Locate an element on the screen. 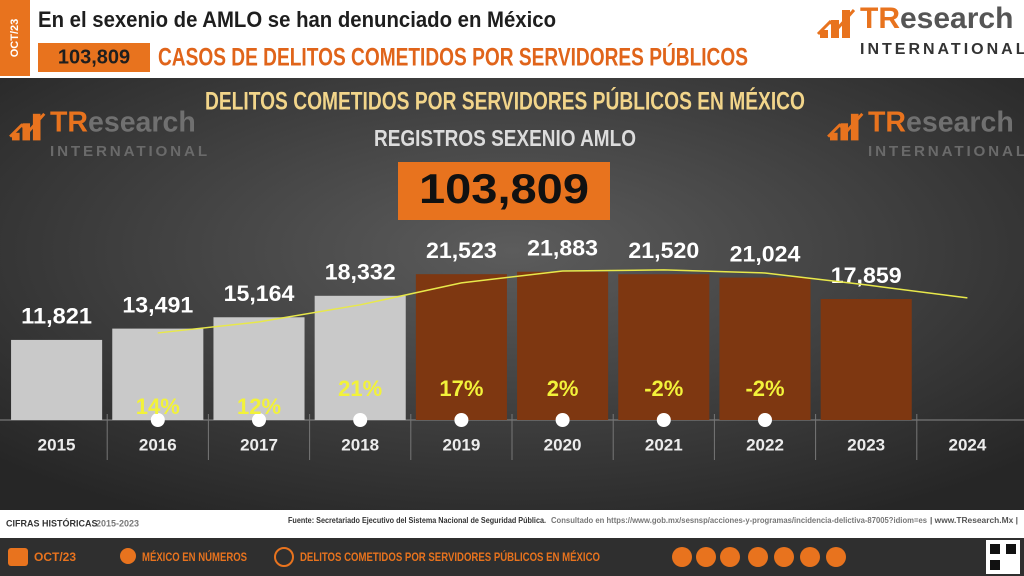 Image resolution: width=1024 pixels, height=576 pixels. value-label: 21,520 is located at coordinates (663, 250).